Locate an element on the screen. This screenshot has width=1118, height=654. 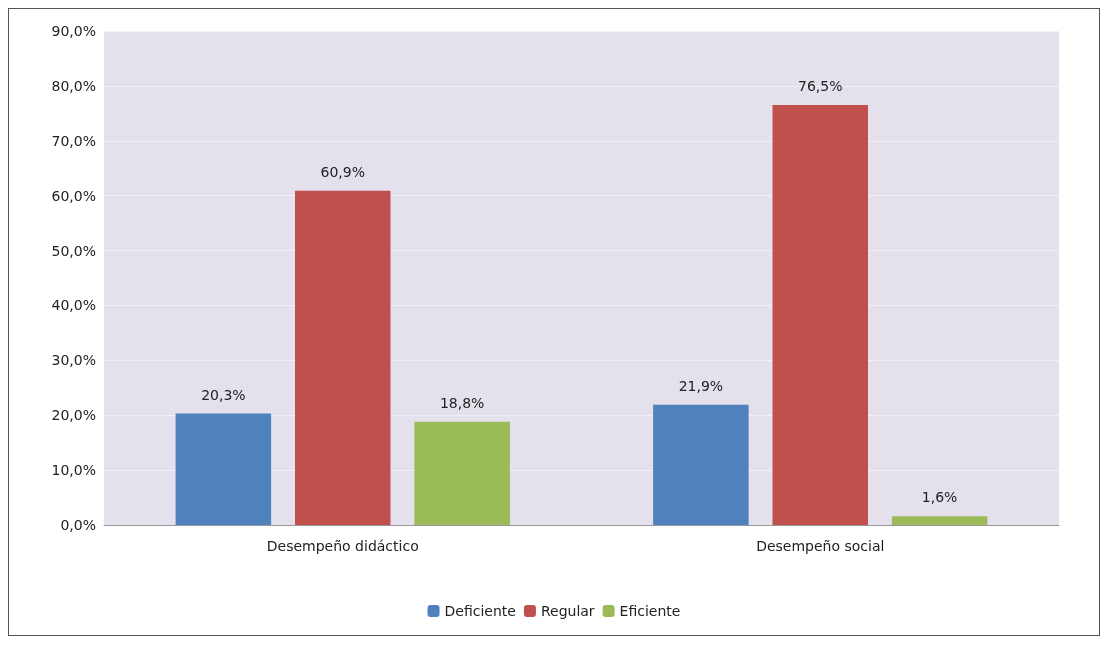
y-tick-label: 40,0% is located at coordinates (73, 305).